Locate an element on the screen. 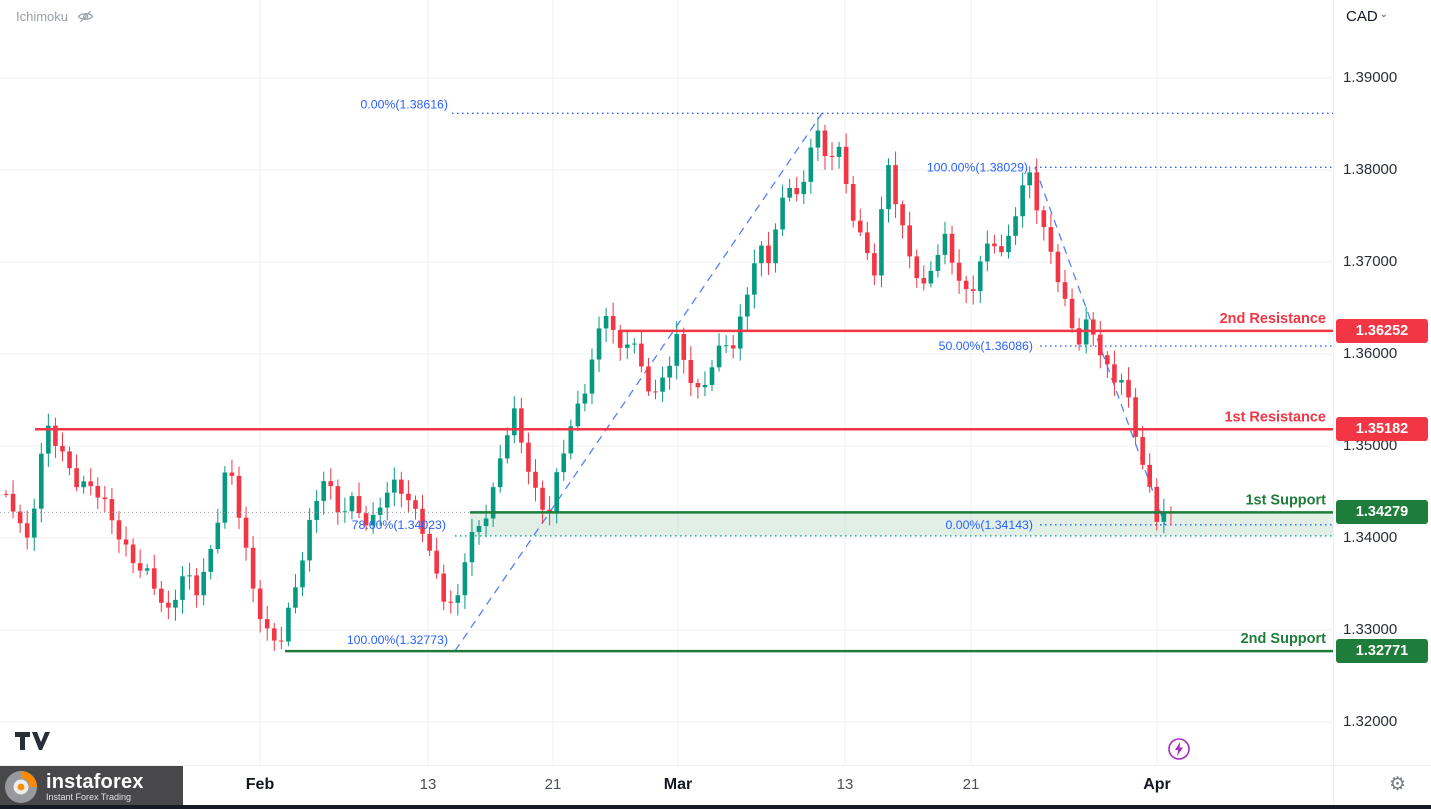  price-badge-1st-support: 1.34279 is located at coordinates (1382, 512).